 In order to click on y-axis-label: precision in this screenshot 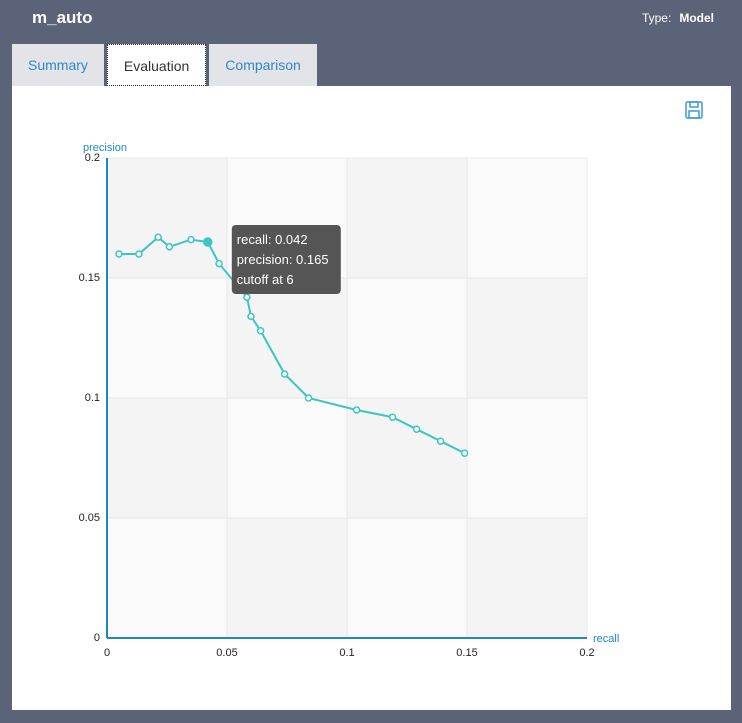, I will do `click(105, 148)`.